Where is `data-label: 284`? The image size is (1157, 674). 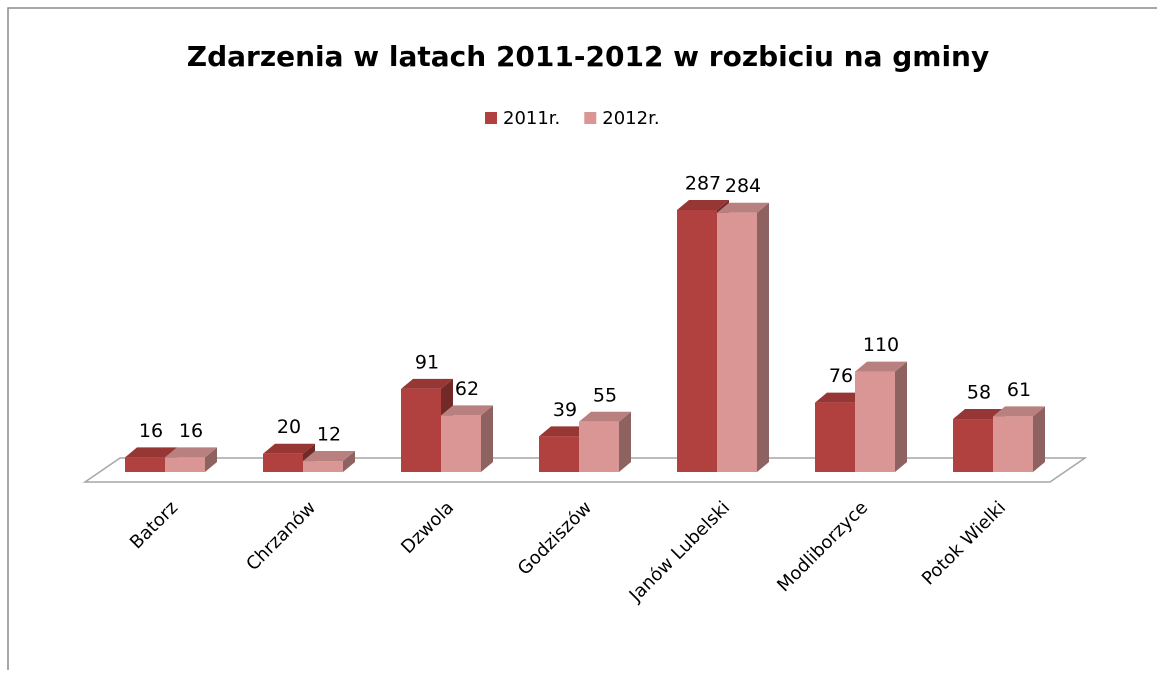 data-label: 284 is located at coordinates (743, 186).